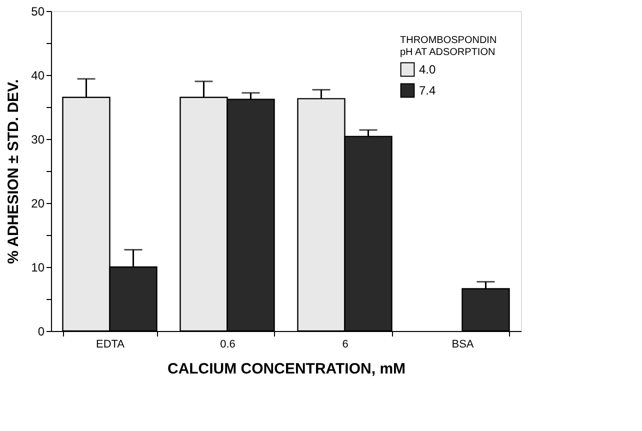  I want to click on y-tick-label: 10, so click(38, 267).